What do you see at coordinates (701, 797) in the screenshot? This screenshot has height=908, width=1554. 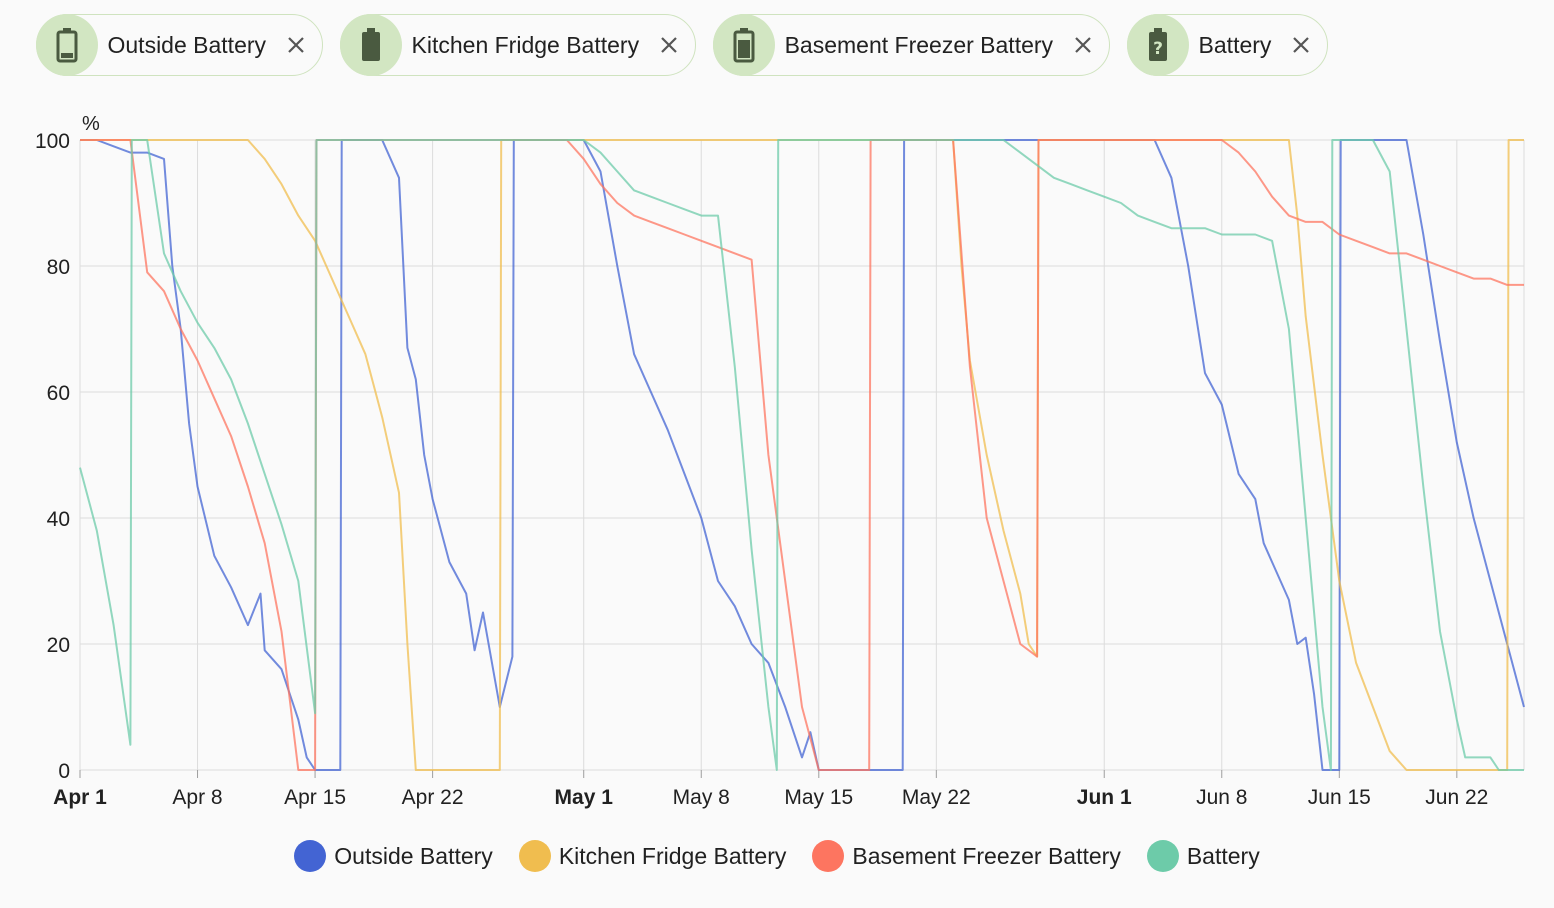 I see `x-tick-label: May 8` at bounding box center [701, 797].